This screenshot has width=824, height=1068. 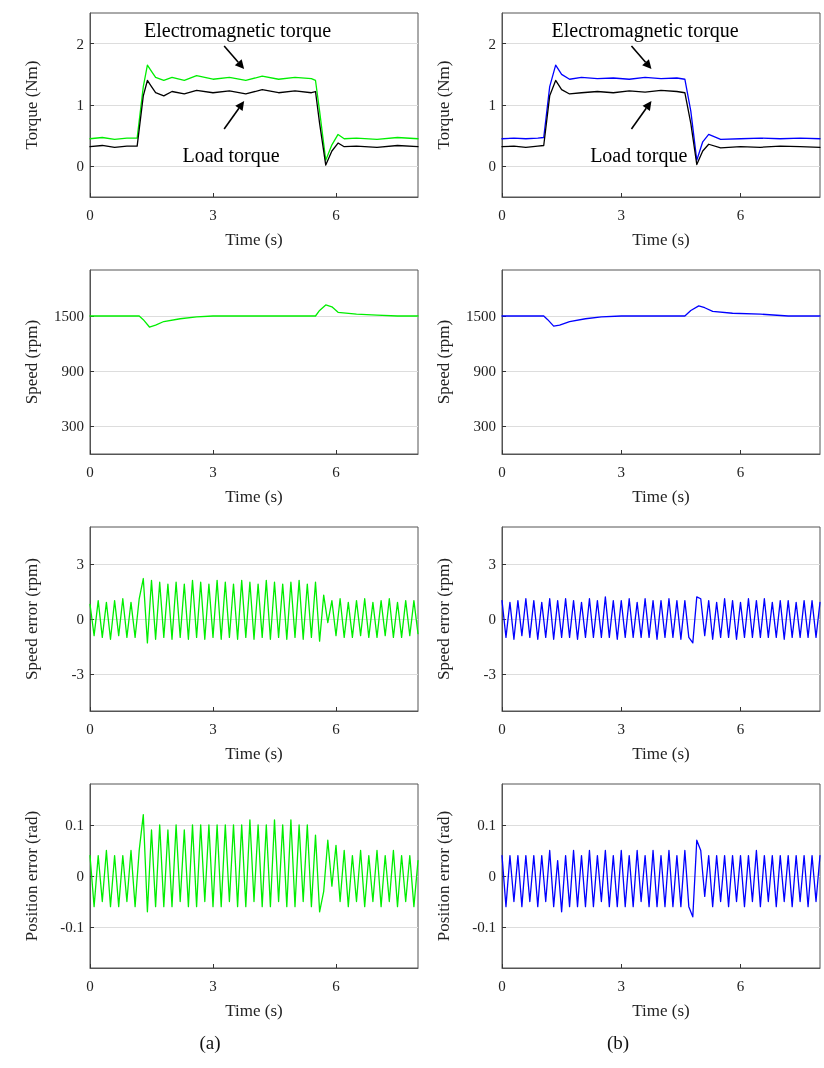 What do you see at coordinates (210, 1043) in the screenshot?
I see `text: (a)` at bounding box center [210, 1043].